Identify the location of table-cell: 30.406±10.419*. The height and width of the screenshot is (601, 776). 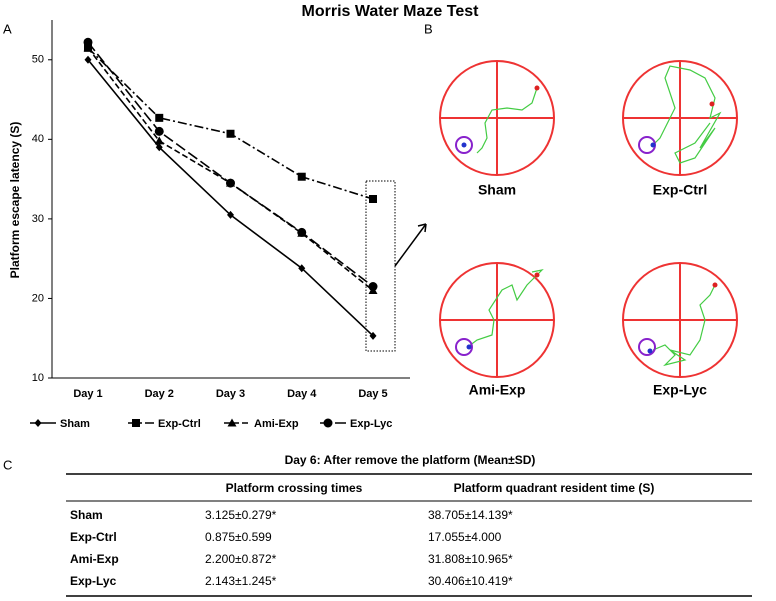
(470, 581).